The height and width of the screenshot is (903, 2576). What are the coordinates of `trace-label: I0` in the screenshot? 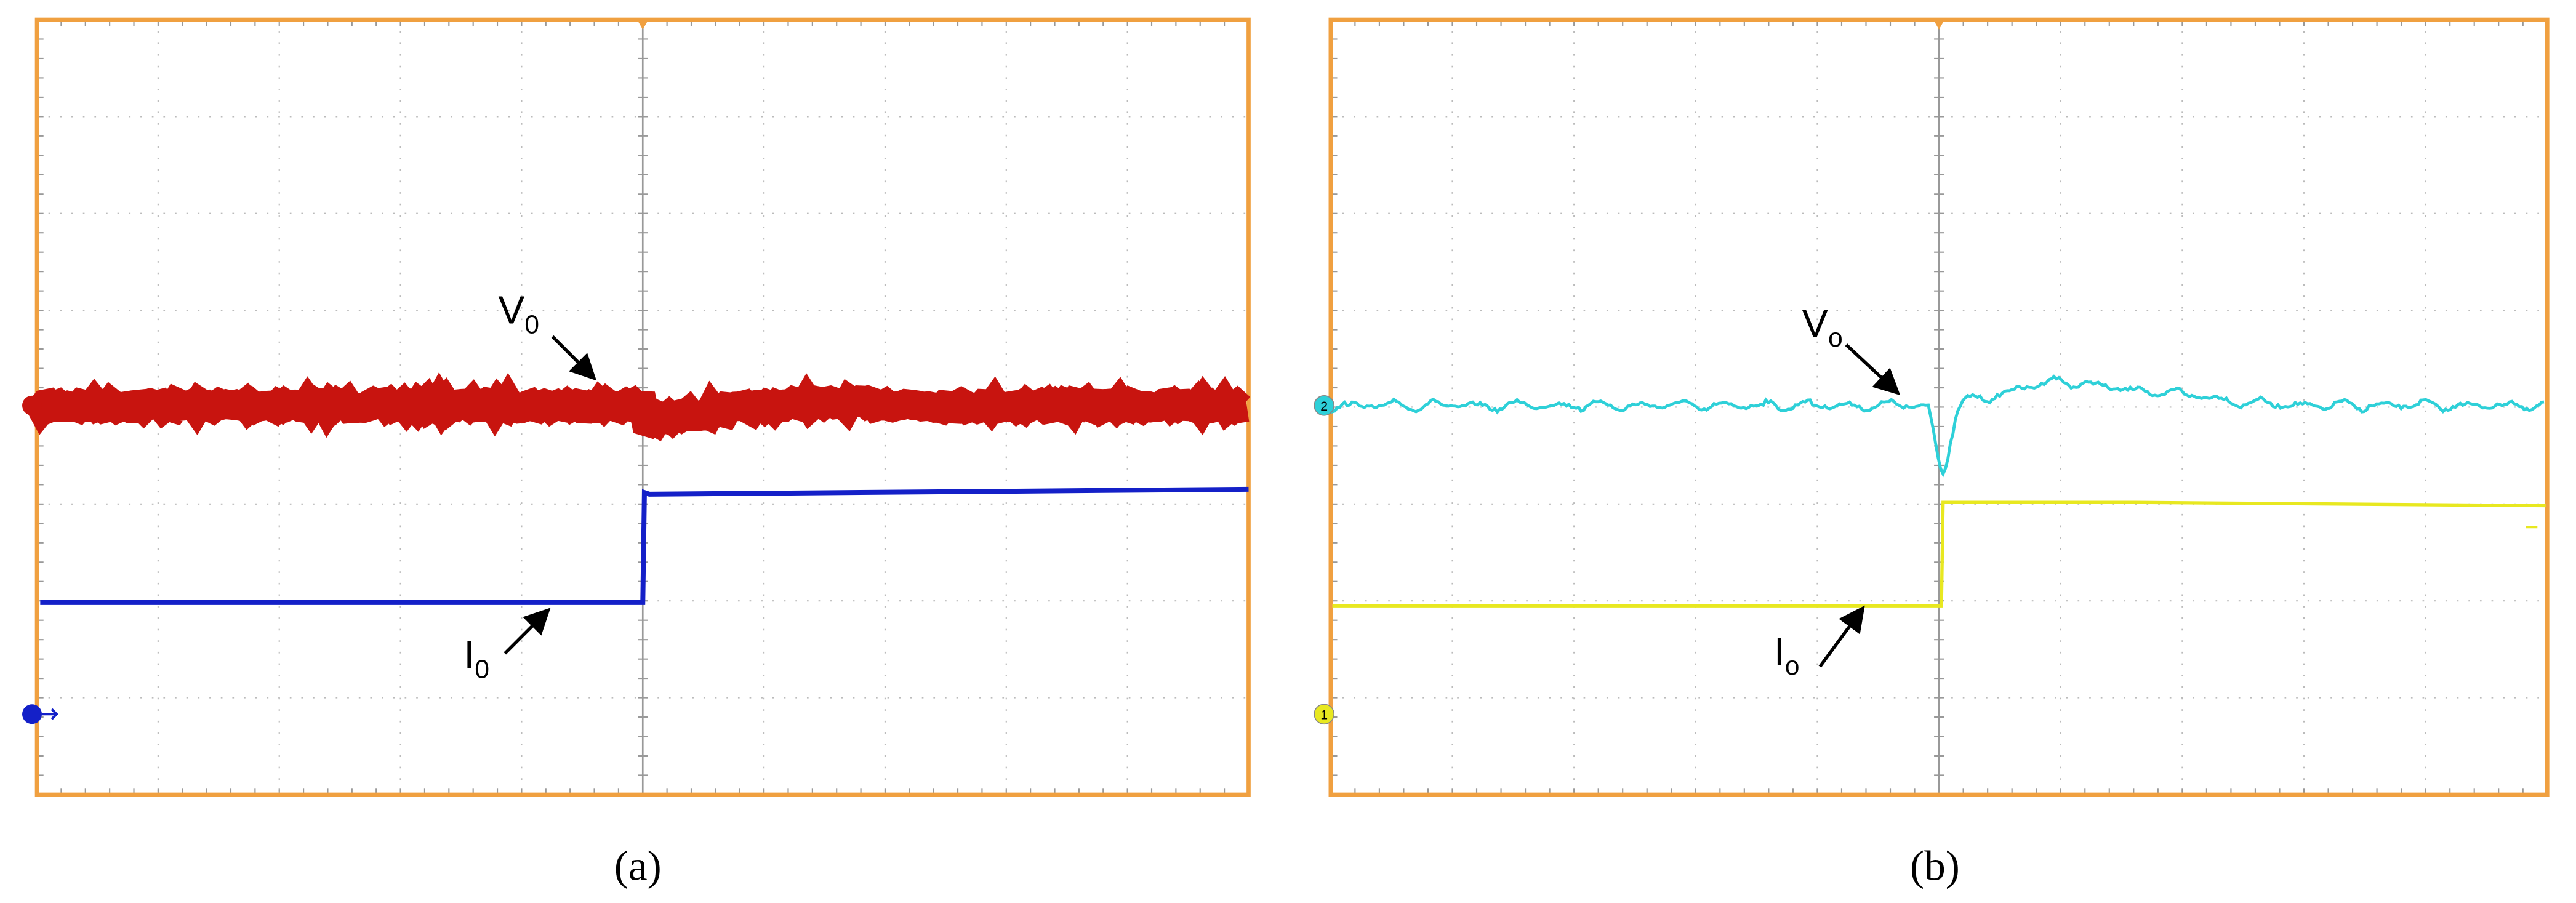 It's located at (477, 659).